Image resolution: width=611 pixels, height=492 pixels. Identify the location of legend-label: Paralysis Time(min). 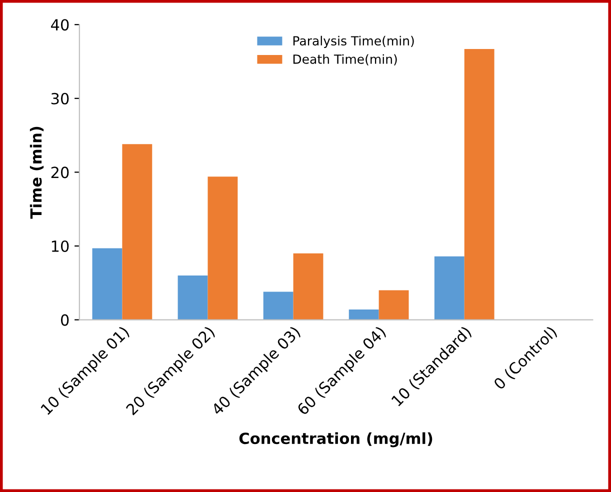
(353, 42).